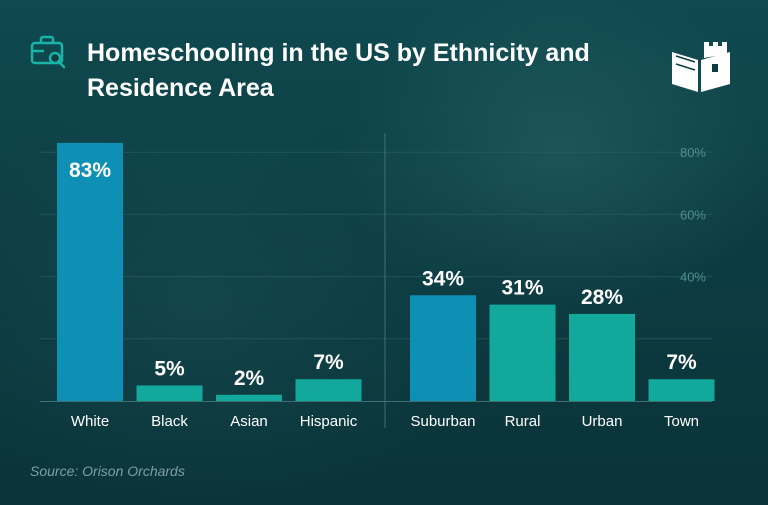  I want to click on data-label: 34%, so click(443, 278).